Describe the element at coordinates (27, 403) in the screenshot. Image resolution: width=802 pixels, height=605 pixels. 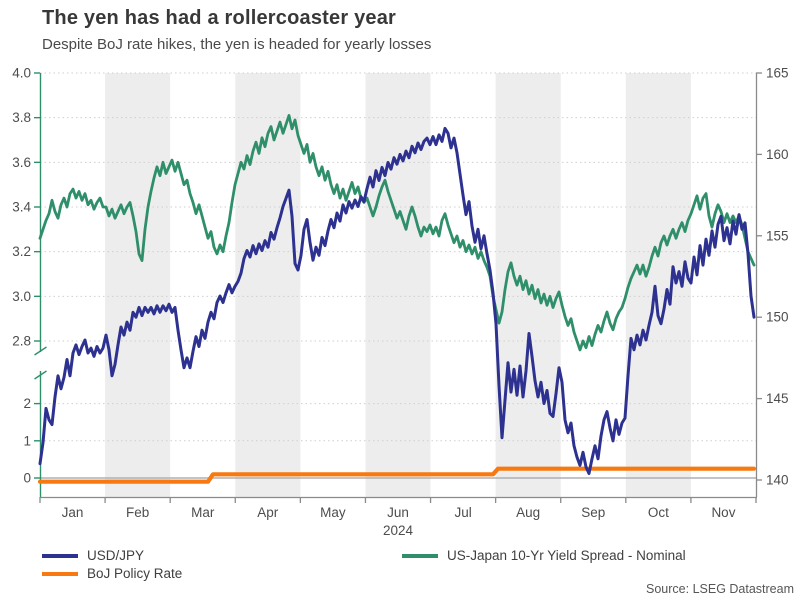
I see `tick-label: 2` at that location.